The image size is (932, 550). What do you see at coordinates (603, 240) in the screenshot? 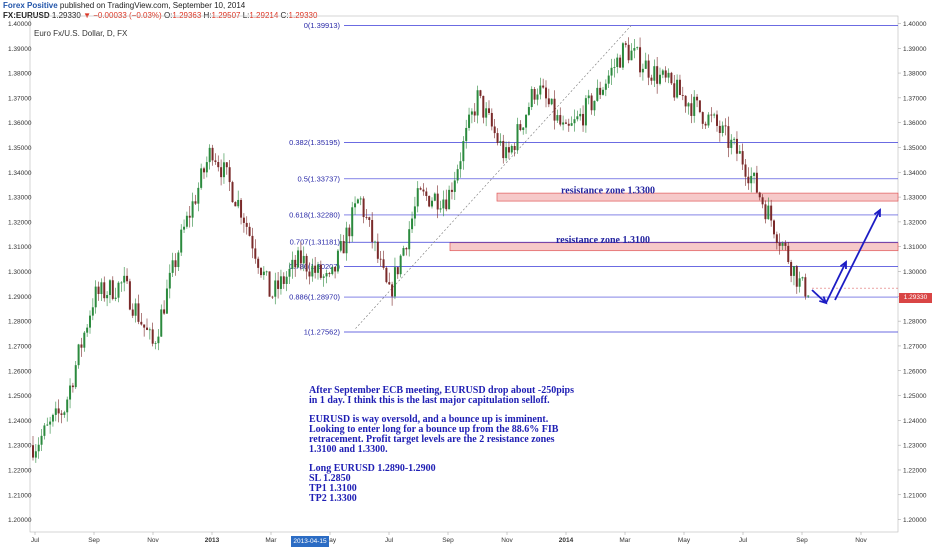
I see `resistance-zone-label: resistance zone 1.3100` at bounding box center [603, 240].